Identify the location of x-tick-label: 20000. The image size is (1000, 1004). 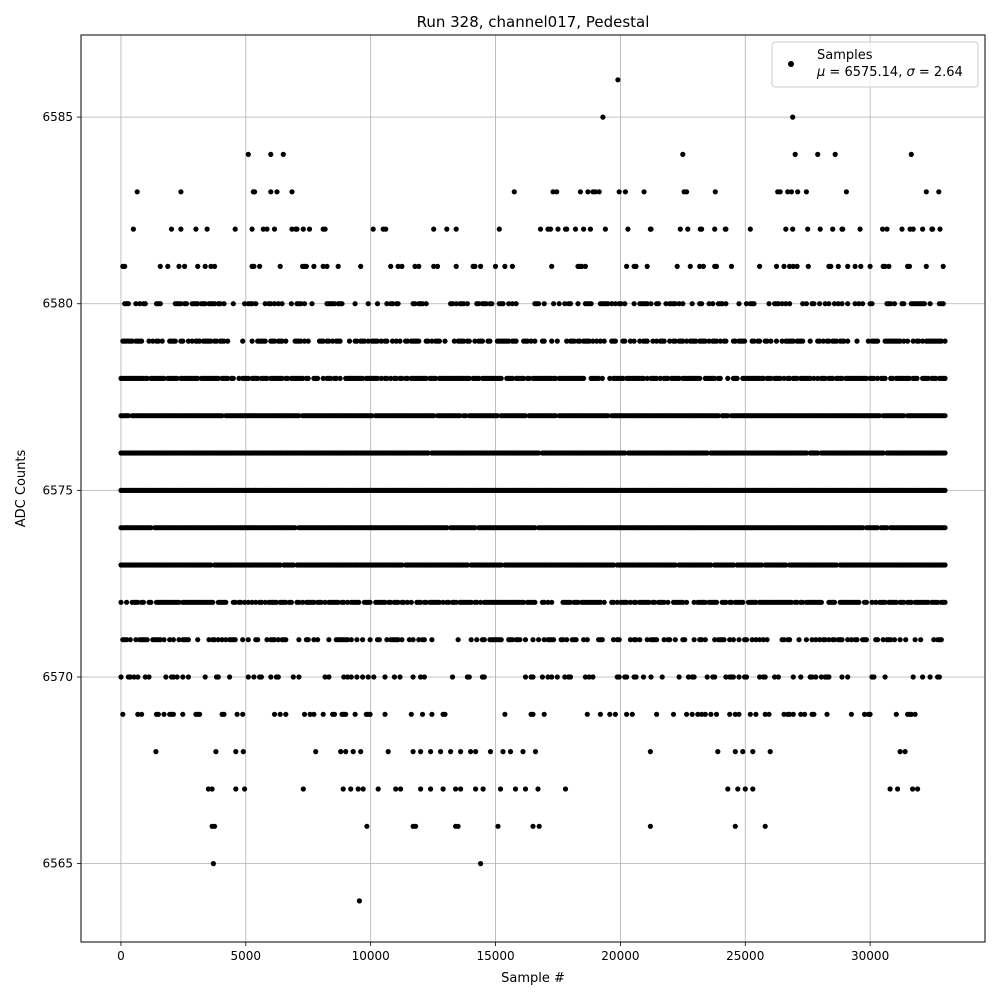
(620, 956).